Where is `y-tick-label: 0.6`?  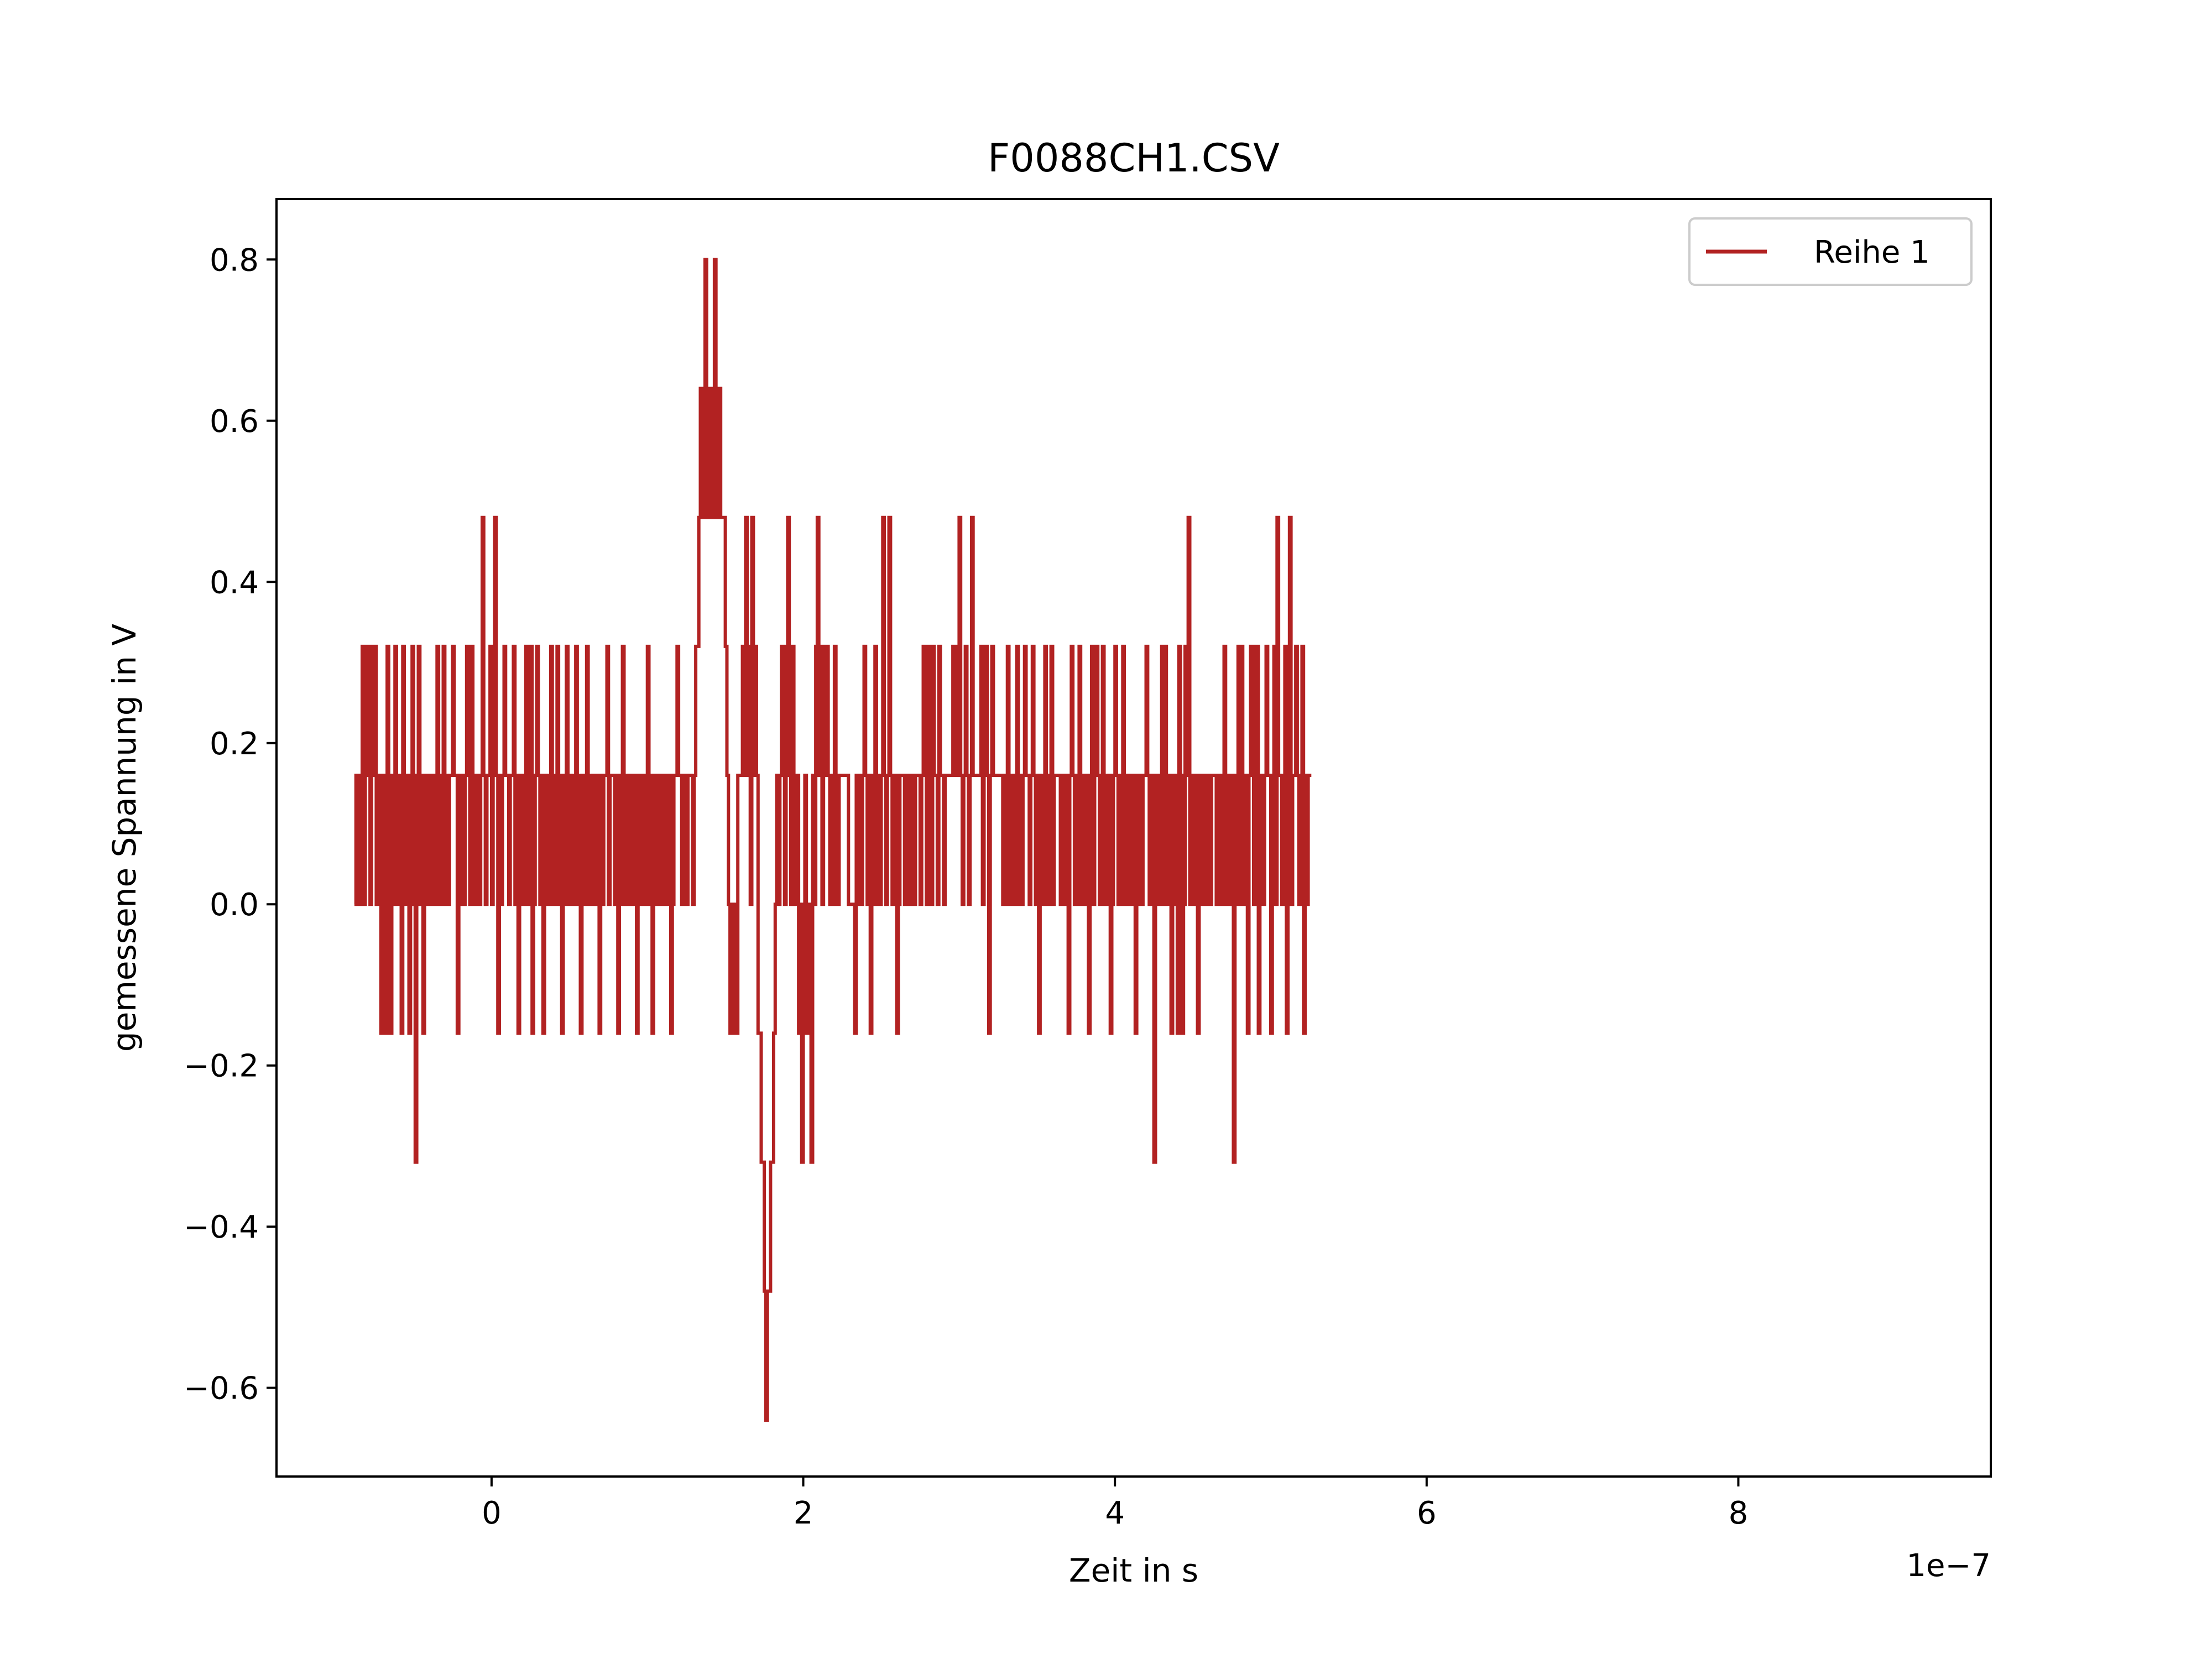 y-tick-label: 0.6 is located at coordinates (235, 422).